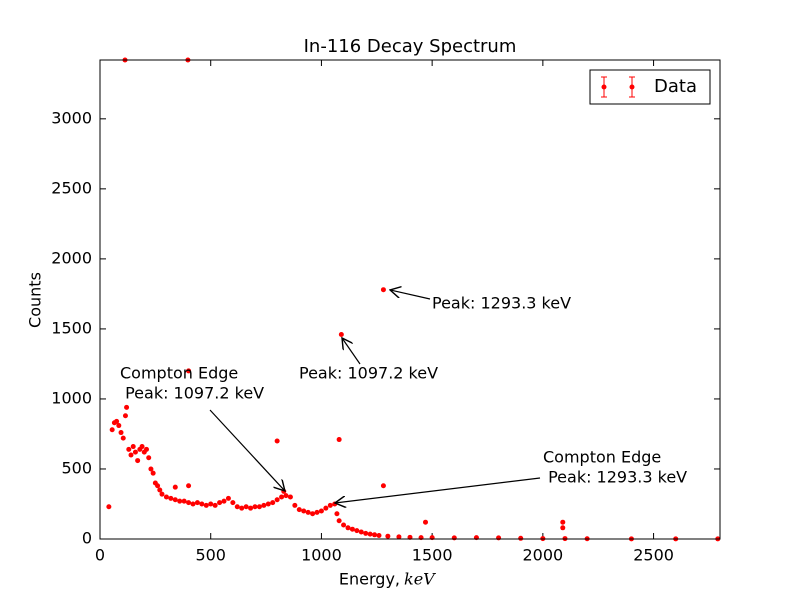 The image size is (800, 600). I want to click on legend: Data, so click(650, 87).